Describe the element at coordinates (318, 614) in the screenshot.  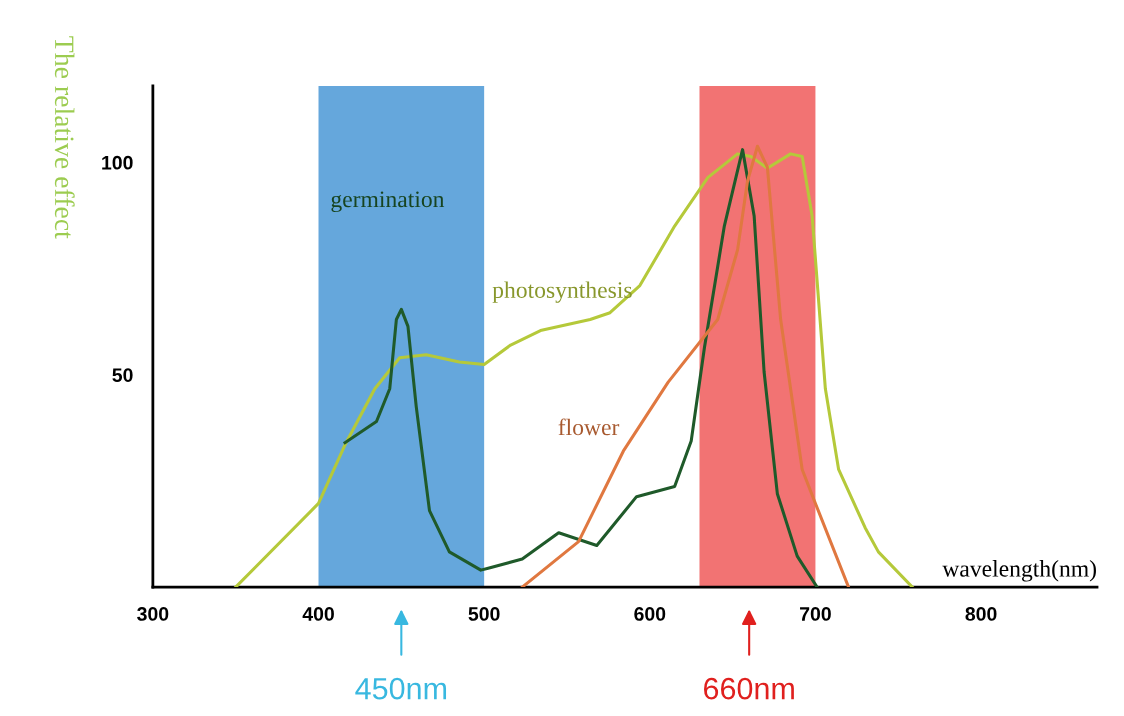
I see `x-tick-label: 400` at that location.